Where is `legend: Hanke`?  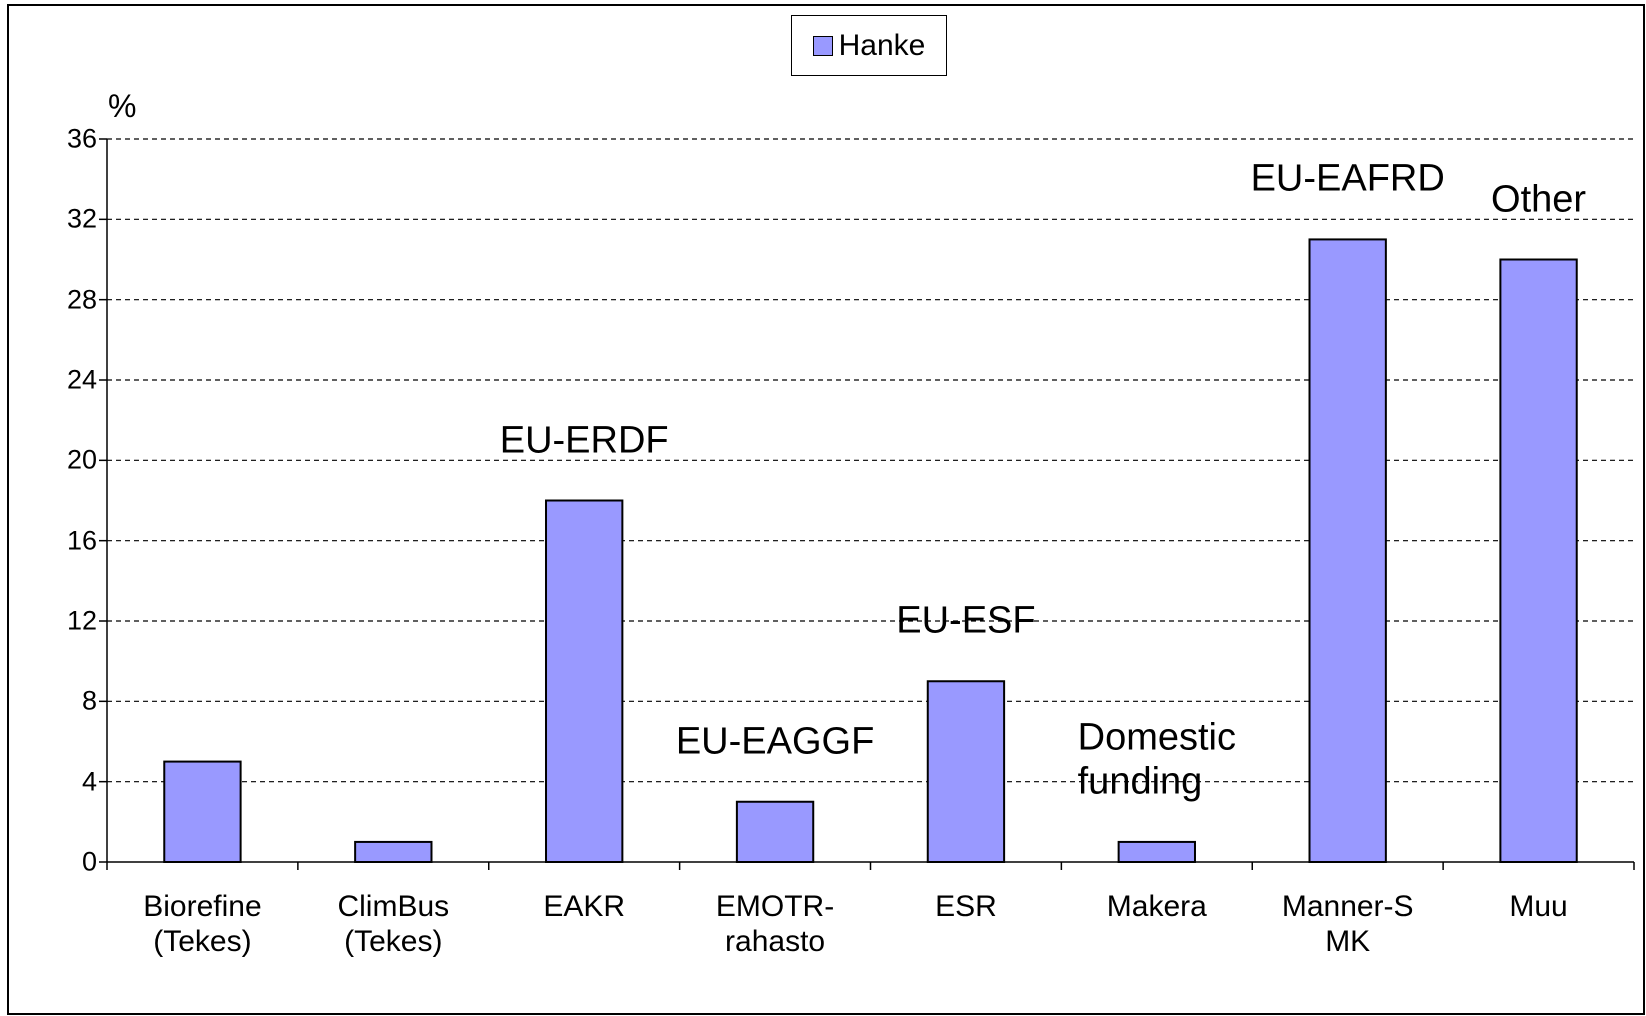 legend: Hanke is located at coordinates (869, 45).